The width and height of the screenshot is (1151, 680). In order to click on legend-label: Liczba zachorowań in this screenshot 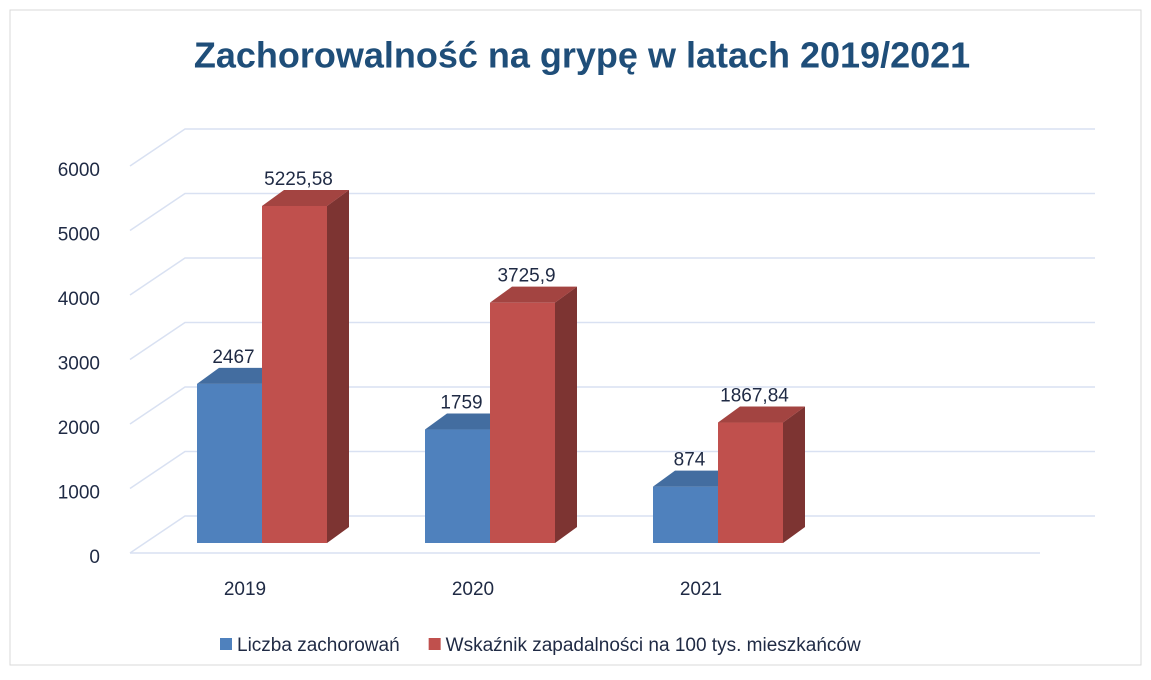, I will do `click(318, 645)`.